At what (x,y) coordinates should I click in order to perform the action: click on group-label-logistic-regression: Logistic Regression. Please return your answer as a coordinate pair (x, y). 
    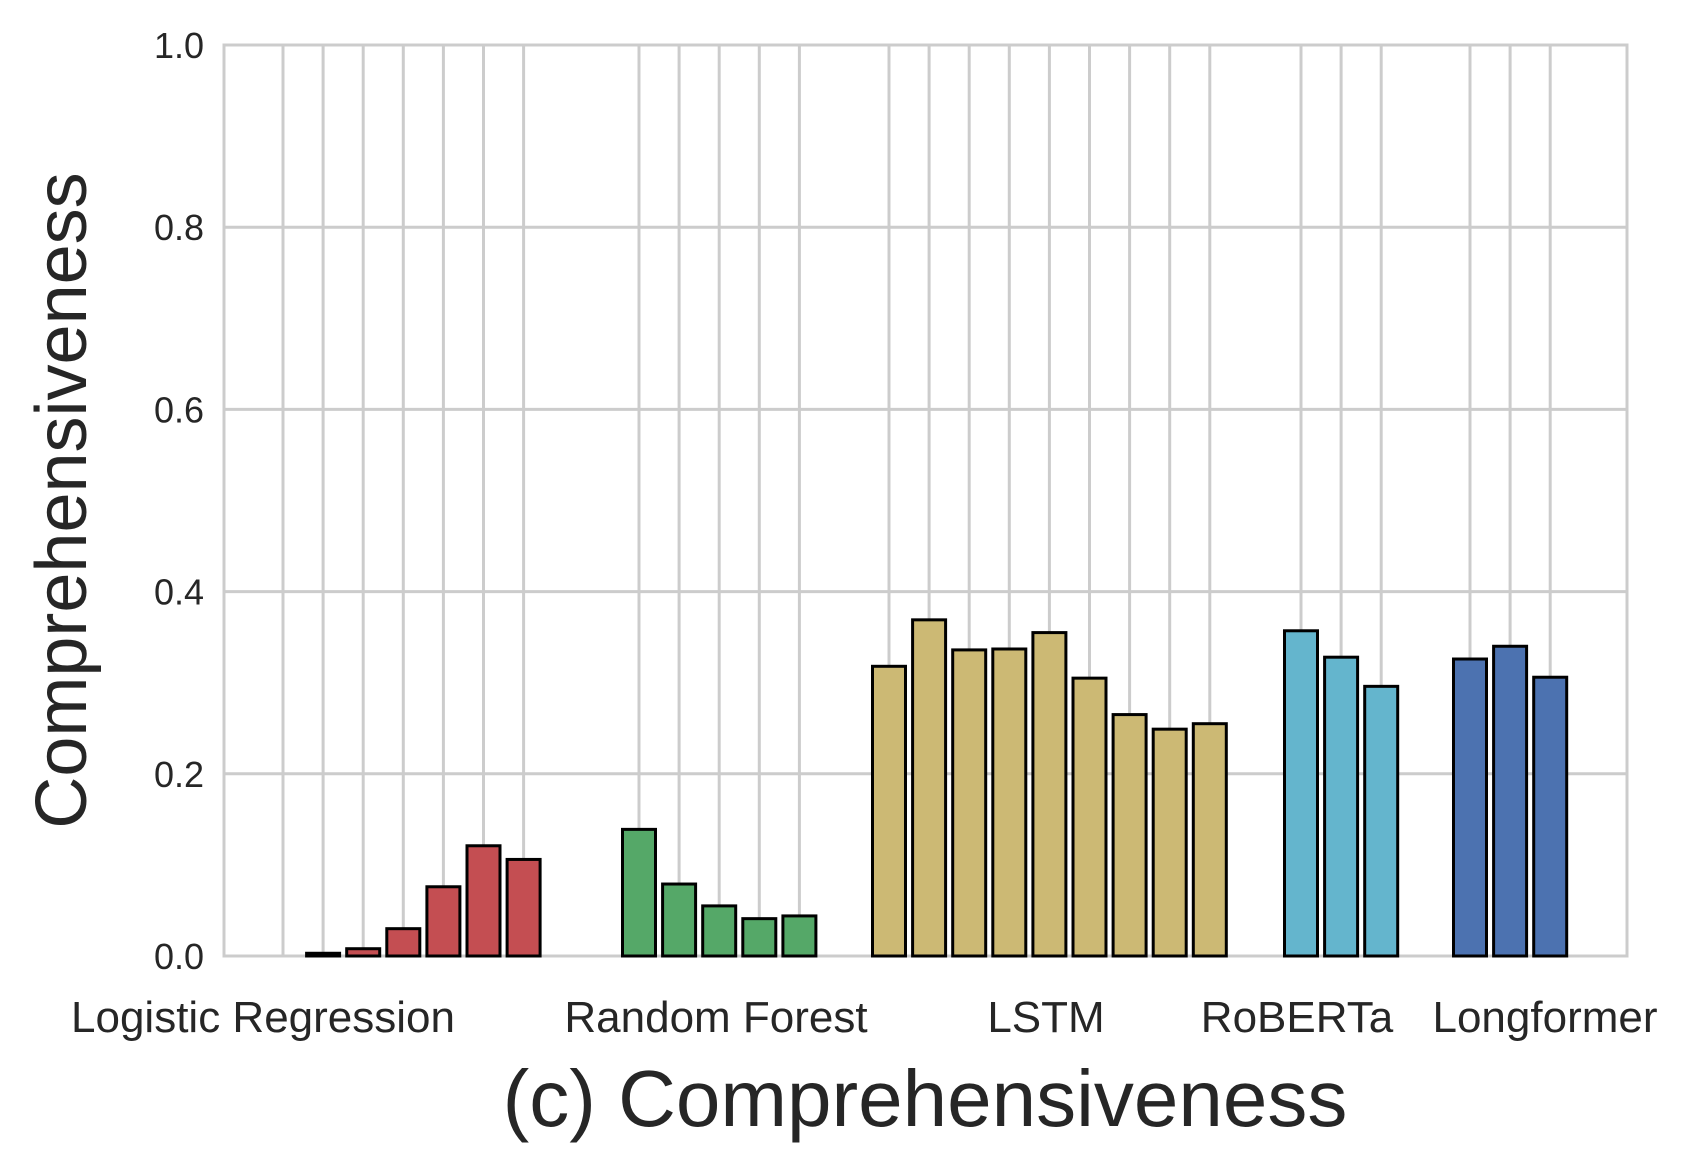
    Looking at the image, I should click on (263, 1017).